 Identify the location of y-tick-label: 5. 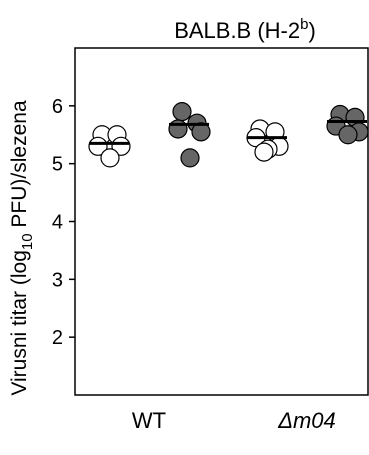
(57, 165).